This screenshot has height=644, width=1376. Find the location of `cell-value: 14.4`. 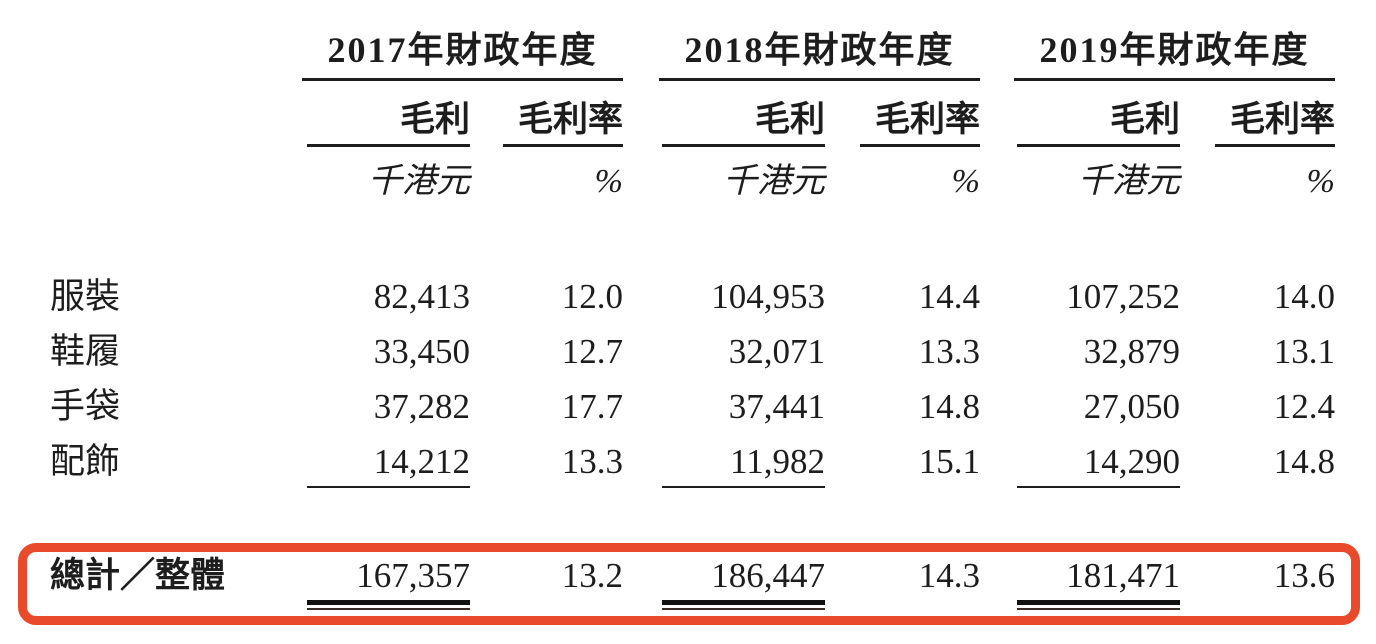

cell-value: 14.4 is located at coordinates (949, 296).